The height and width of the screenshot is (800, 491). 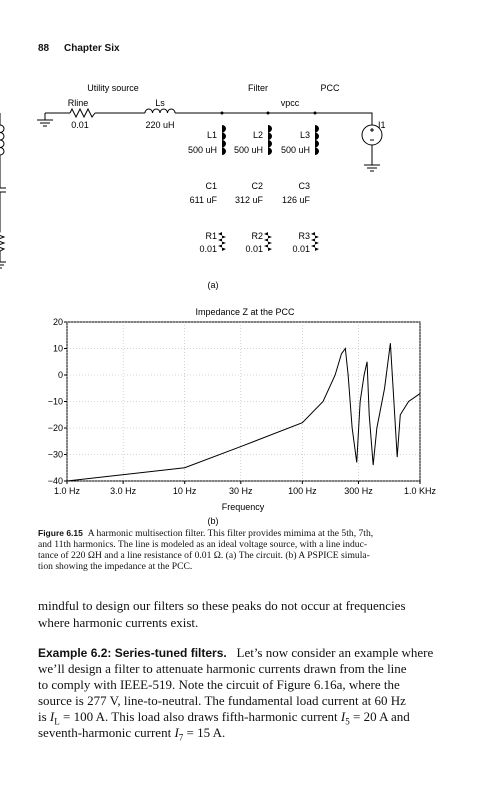 I want to click on component-label: 126 uF, so click(x=296, y=200).